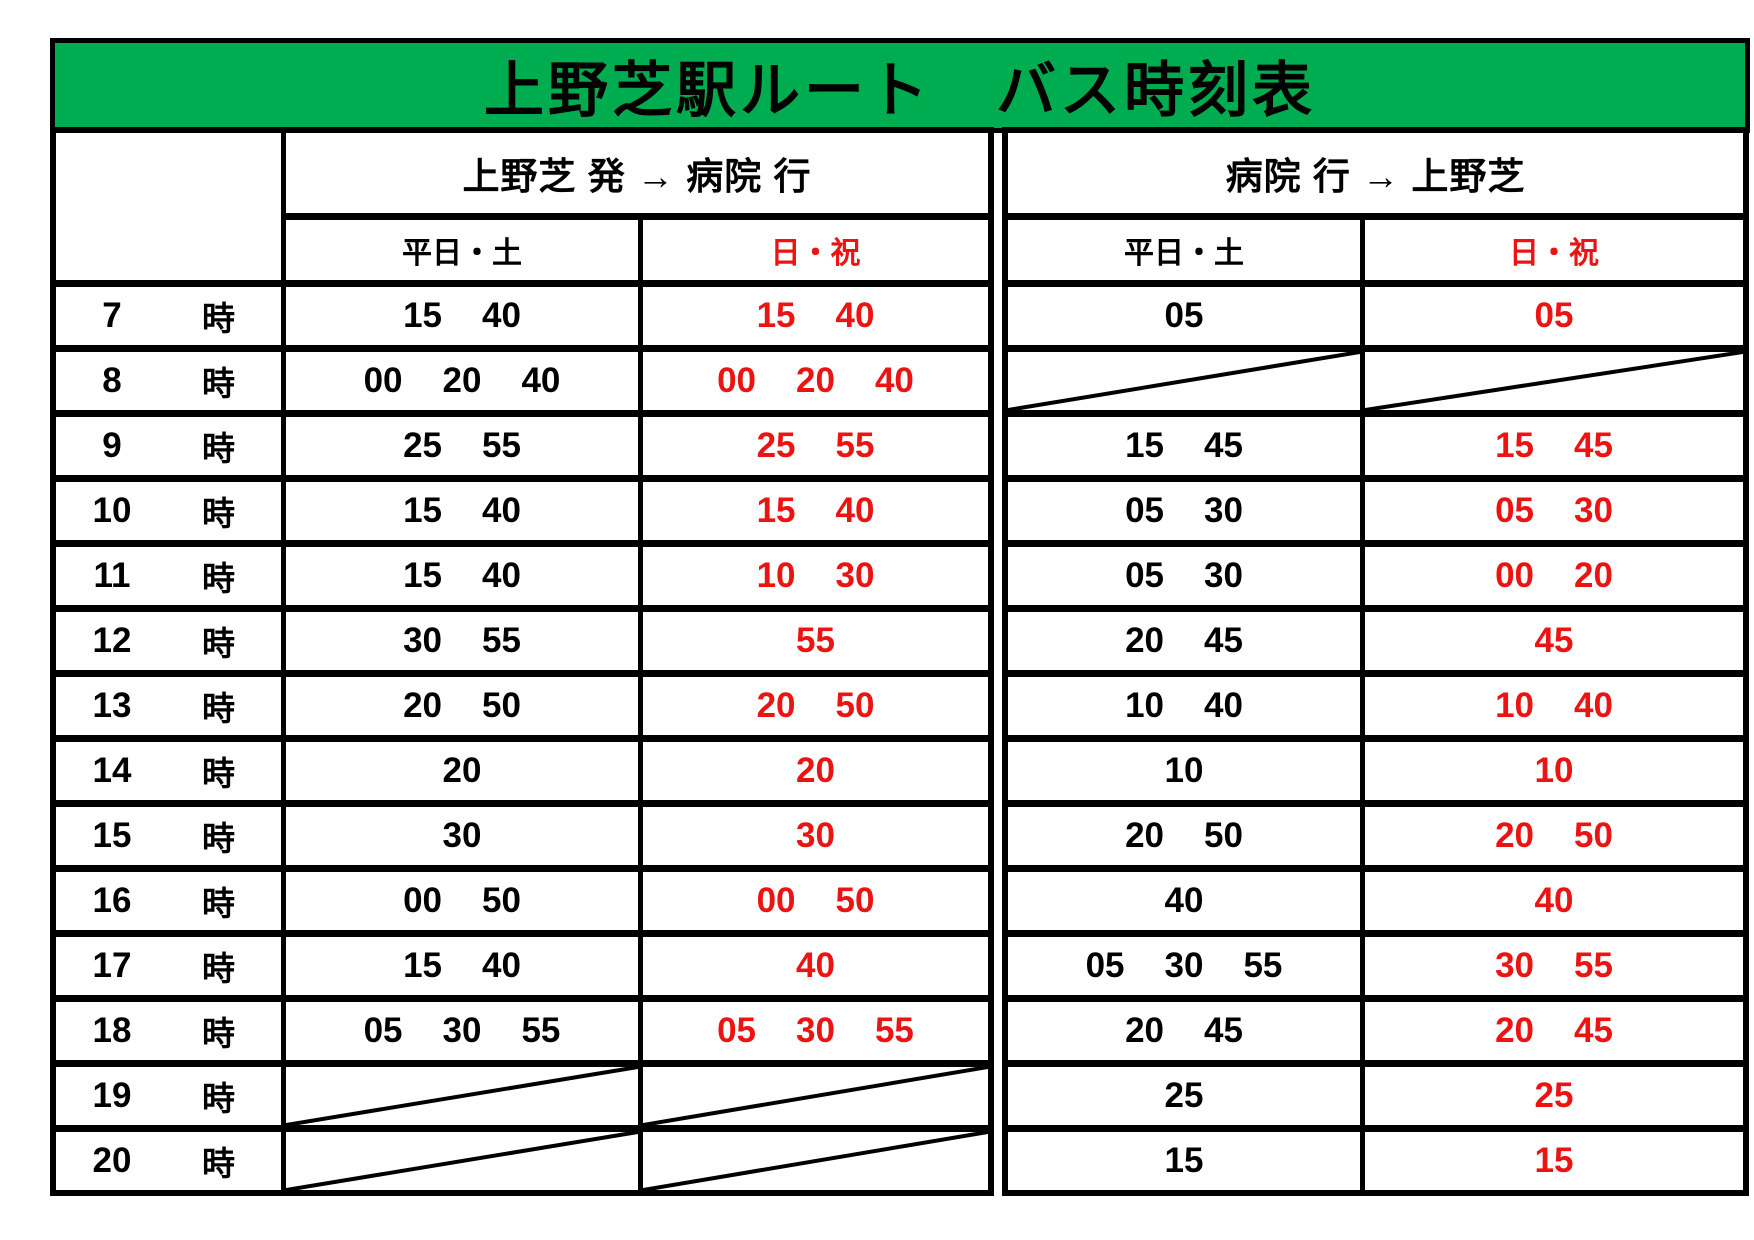 The height and width of the screenshot is (1240, 1754). What do you see at coordinates (1554, 836) in the screenshot?
I see `inbound-holiday-times-15: 20 50` at bounding box center [1554, 836].